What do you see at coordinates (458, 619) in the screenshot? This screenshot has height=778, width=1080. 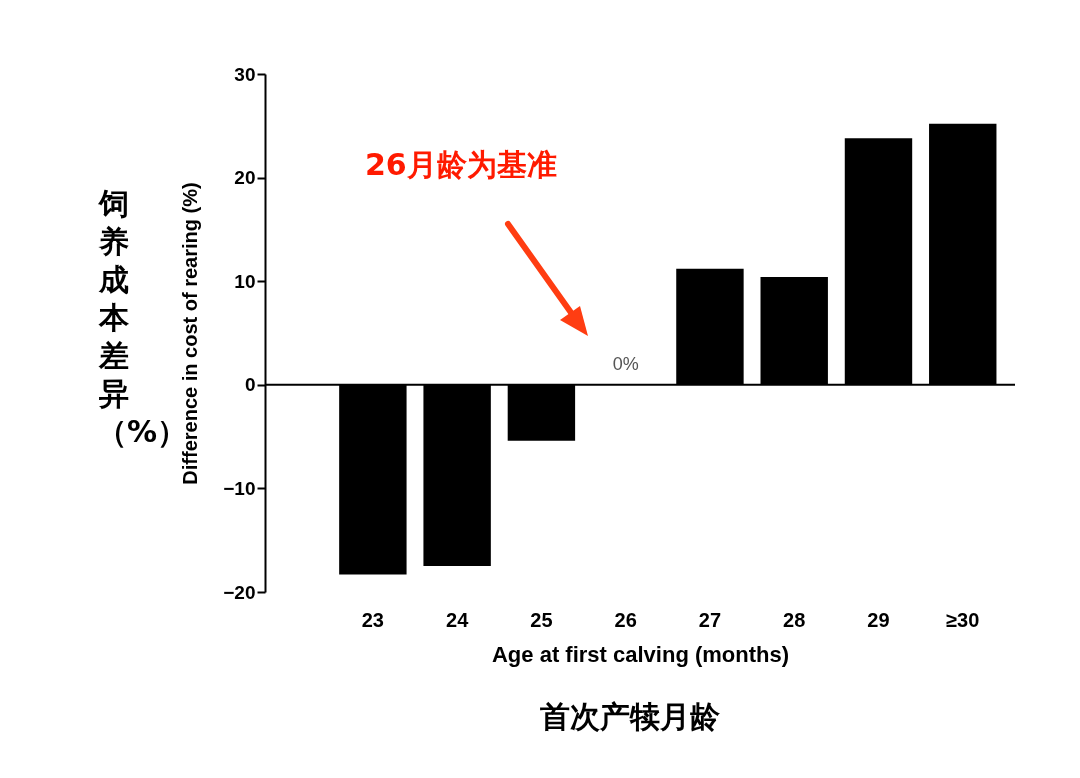 I see `x-tick-label: 24` at bounding box center [458, 619].